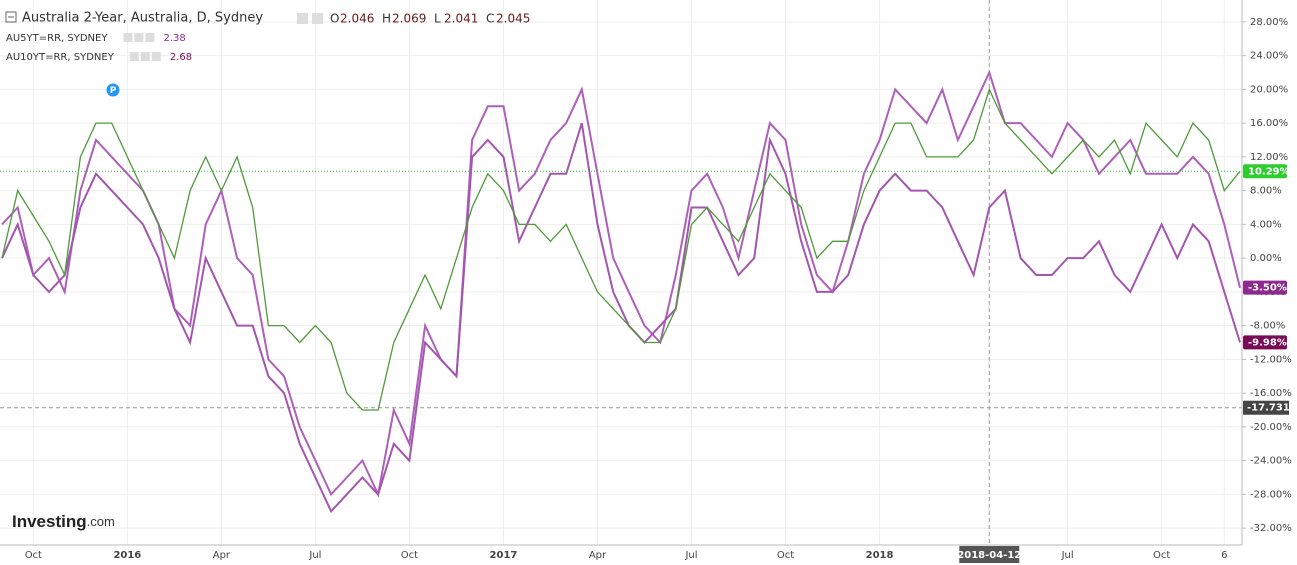 Image resolution: width=1297 pixels, height=565 pixels. What do you see at coordinates (1269, 89) in the screenshot?
I see `y-tick-label: 20.00%` at bounding box center [1269, 89].